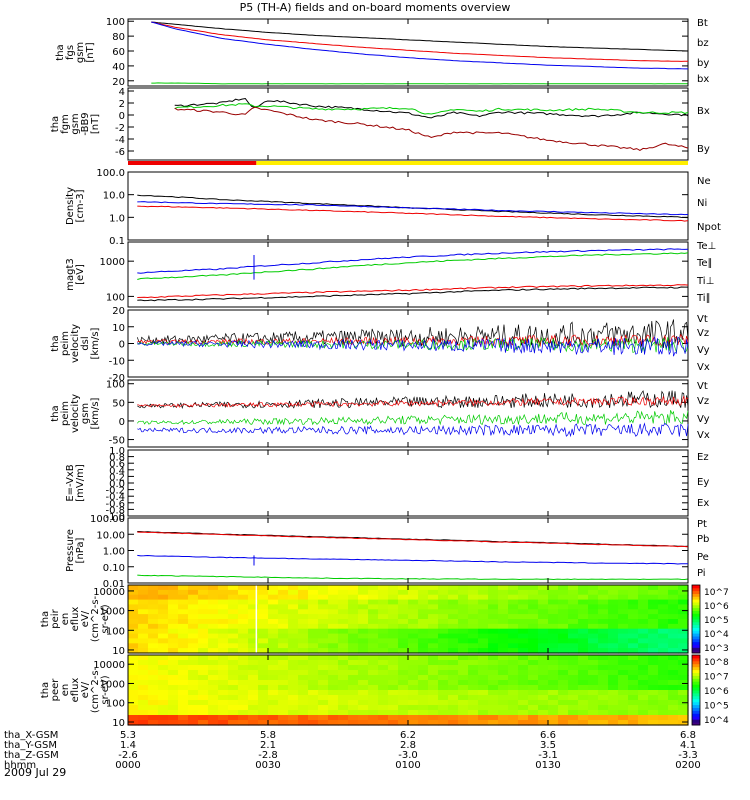  I want to click on y-axis-label: sr-eV), so click(105, 689).